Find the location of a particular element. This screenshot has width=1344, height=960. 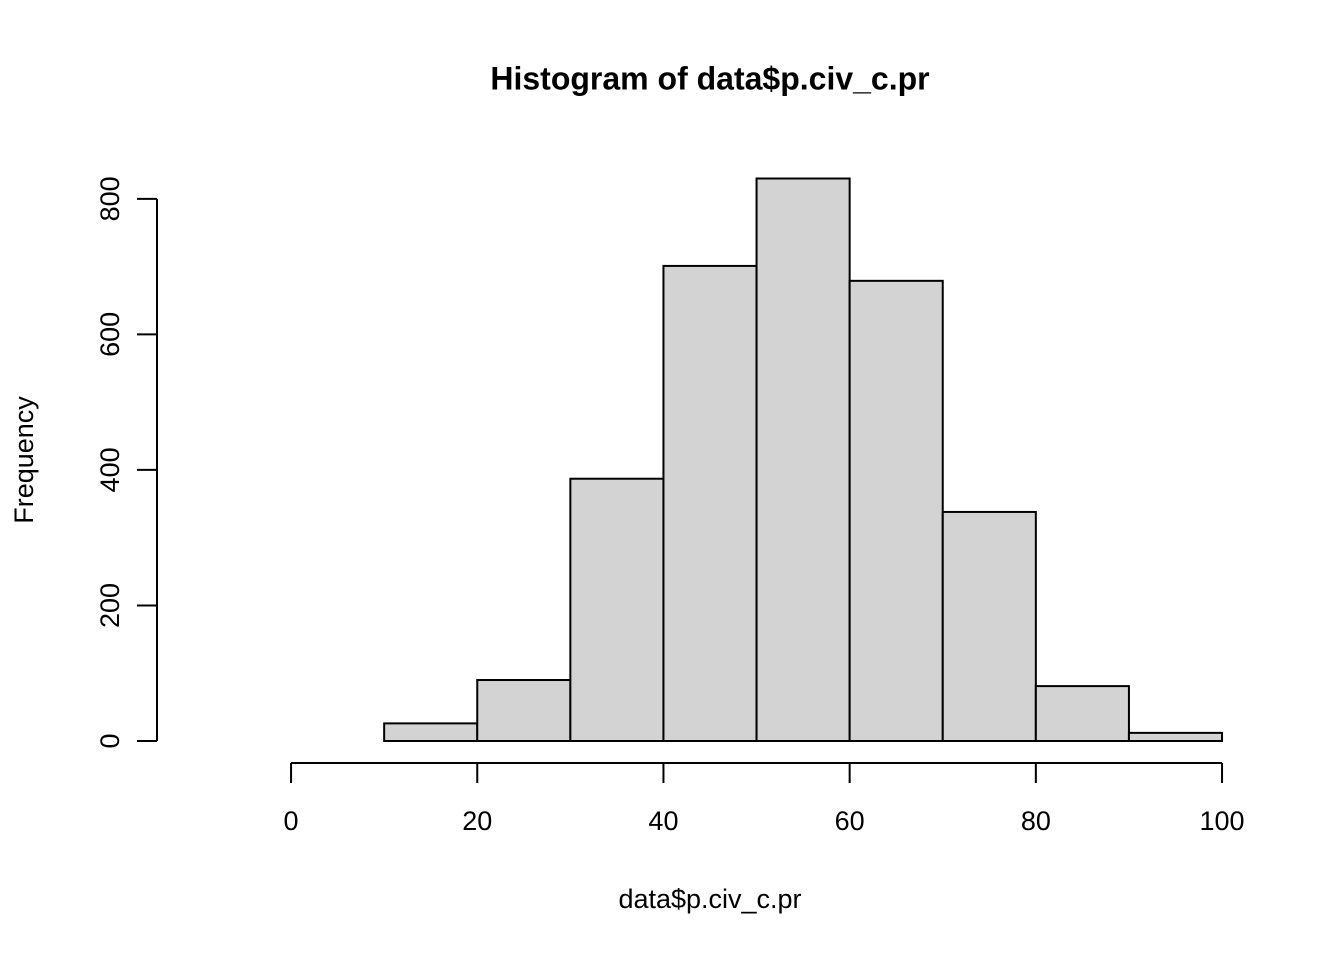

x-tick-label: 0 is located at coordinates (291, 821).